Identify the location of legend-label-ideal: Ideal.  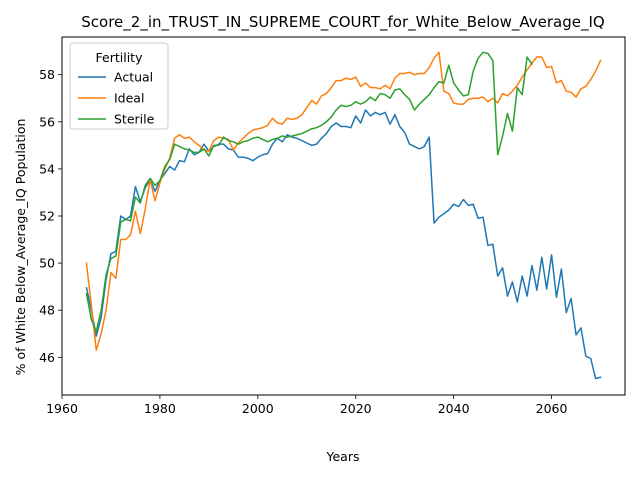
(129, 98).